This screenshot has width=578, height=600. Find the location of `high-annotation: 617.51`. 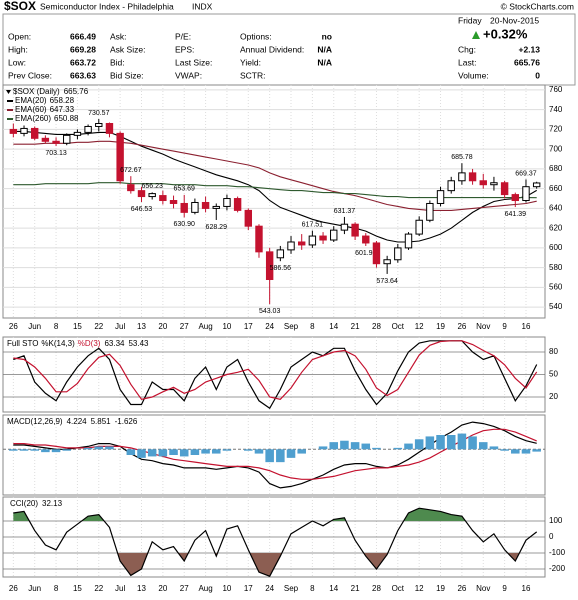

high-annotation: 617.51 is located at coordinates (313, 224).